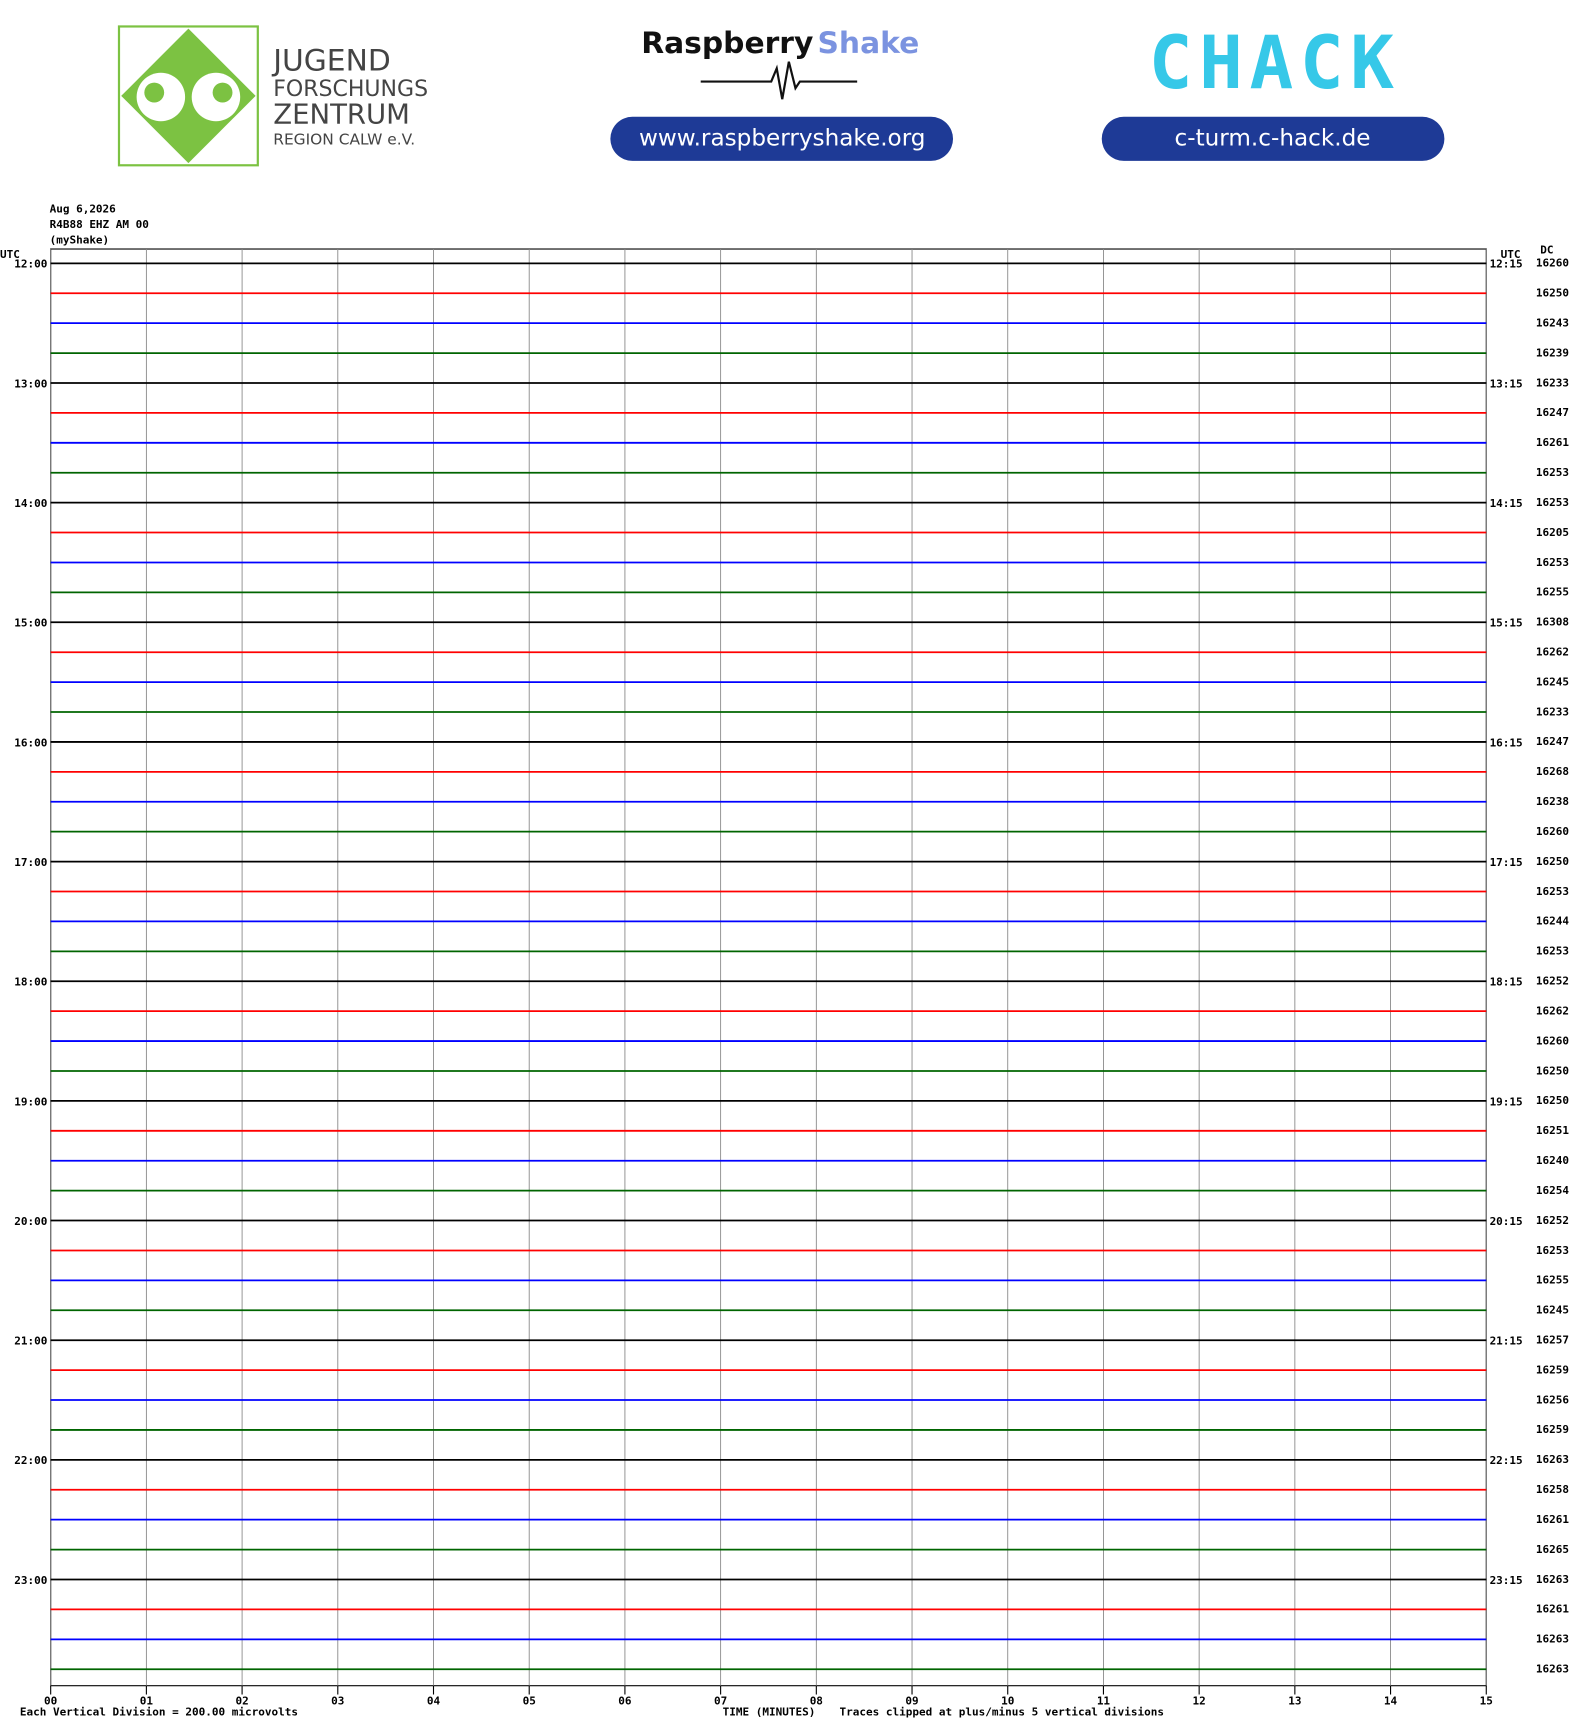 This screenshot has width=1570, height=1732. What do you see at coordinates (1486, 1700) in the screenshot?
I see `x-tick-label: 15` at bounding box center [1486, 1700].